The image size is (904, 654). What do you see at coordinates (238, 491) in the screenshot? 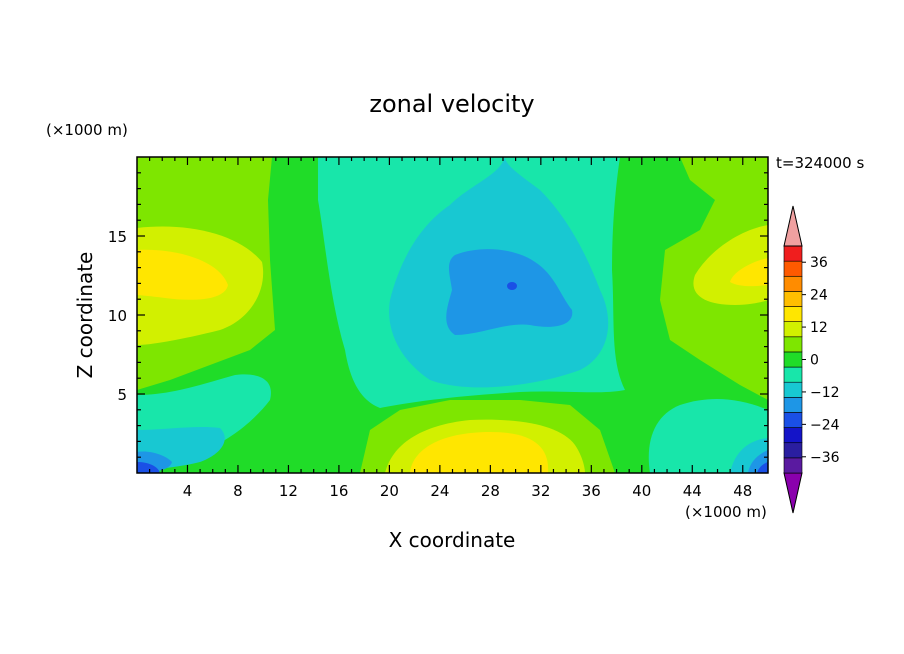
I see `x-tick-label: 8` at bounding box center [238, 491].